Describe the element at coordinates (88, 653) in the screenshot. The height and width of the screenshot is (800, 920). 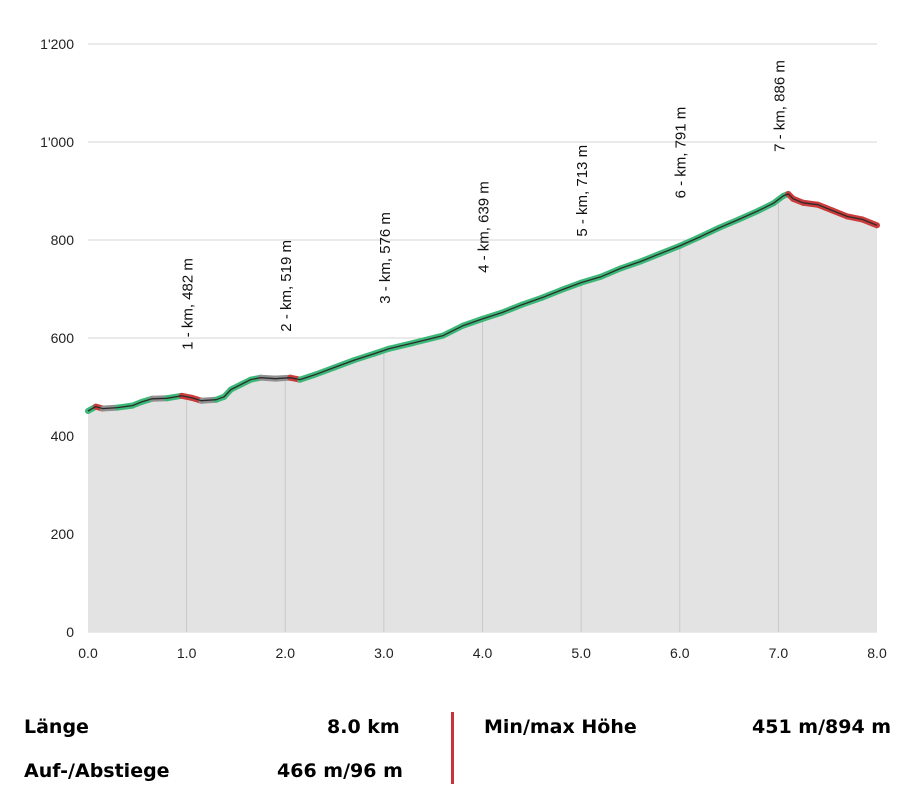
I see `x-tick-label: 0.0` at that location.